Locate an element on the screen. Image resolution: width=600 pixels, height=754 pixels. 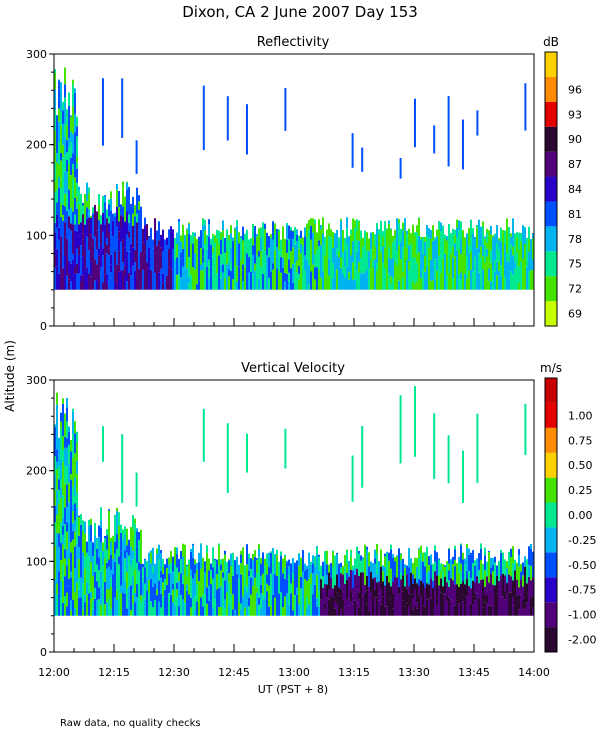
y-tick-label: 200 is located at coordinates (36, 471).